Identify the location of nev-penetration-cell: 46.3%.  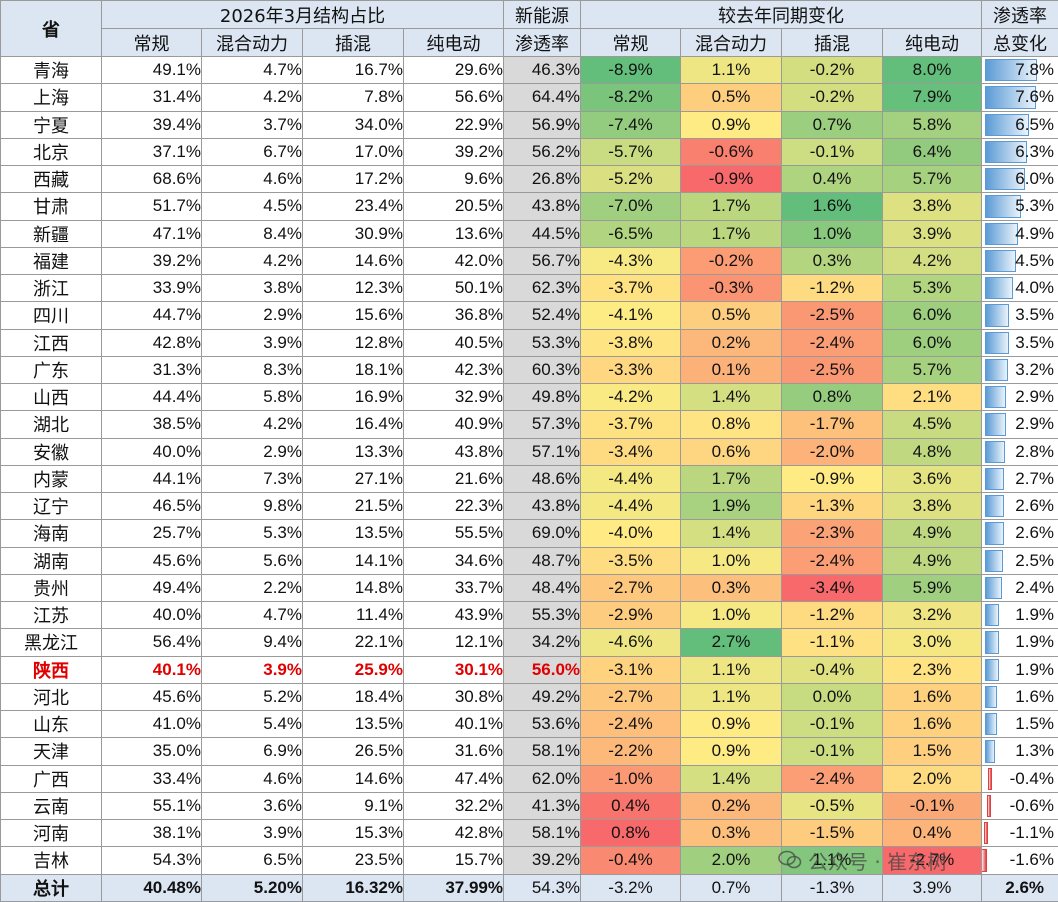
(542, 70).